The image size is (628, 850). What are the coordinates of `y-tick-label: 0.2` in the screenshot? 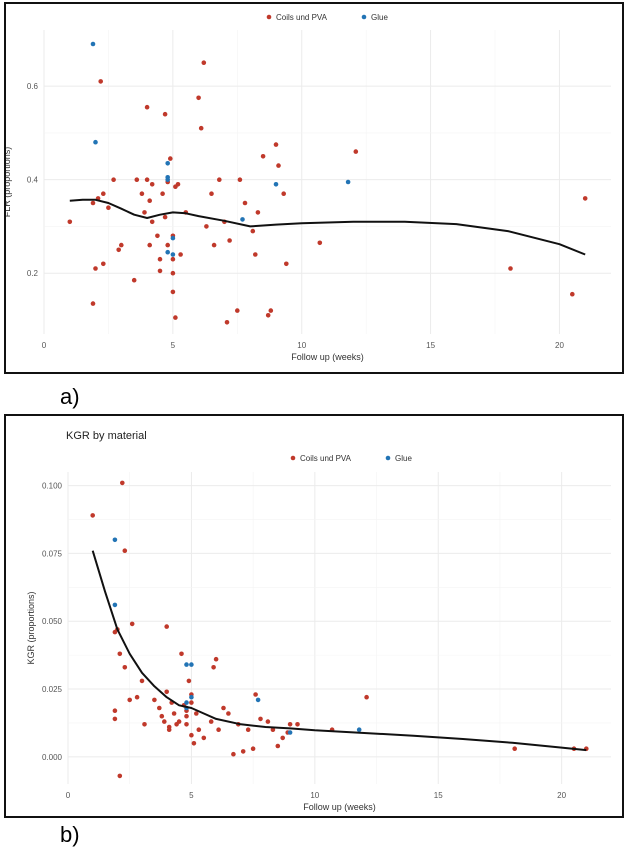 It's located at (33, 273).